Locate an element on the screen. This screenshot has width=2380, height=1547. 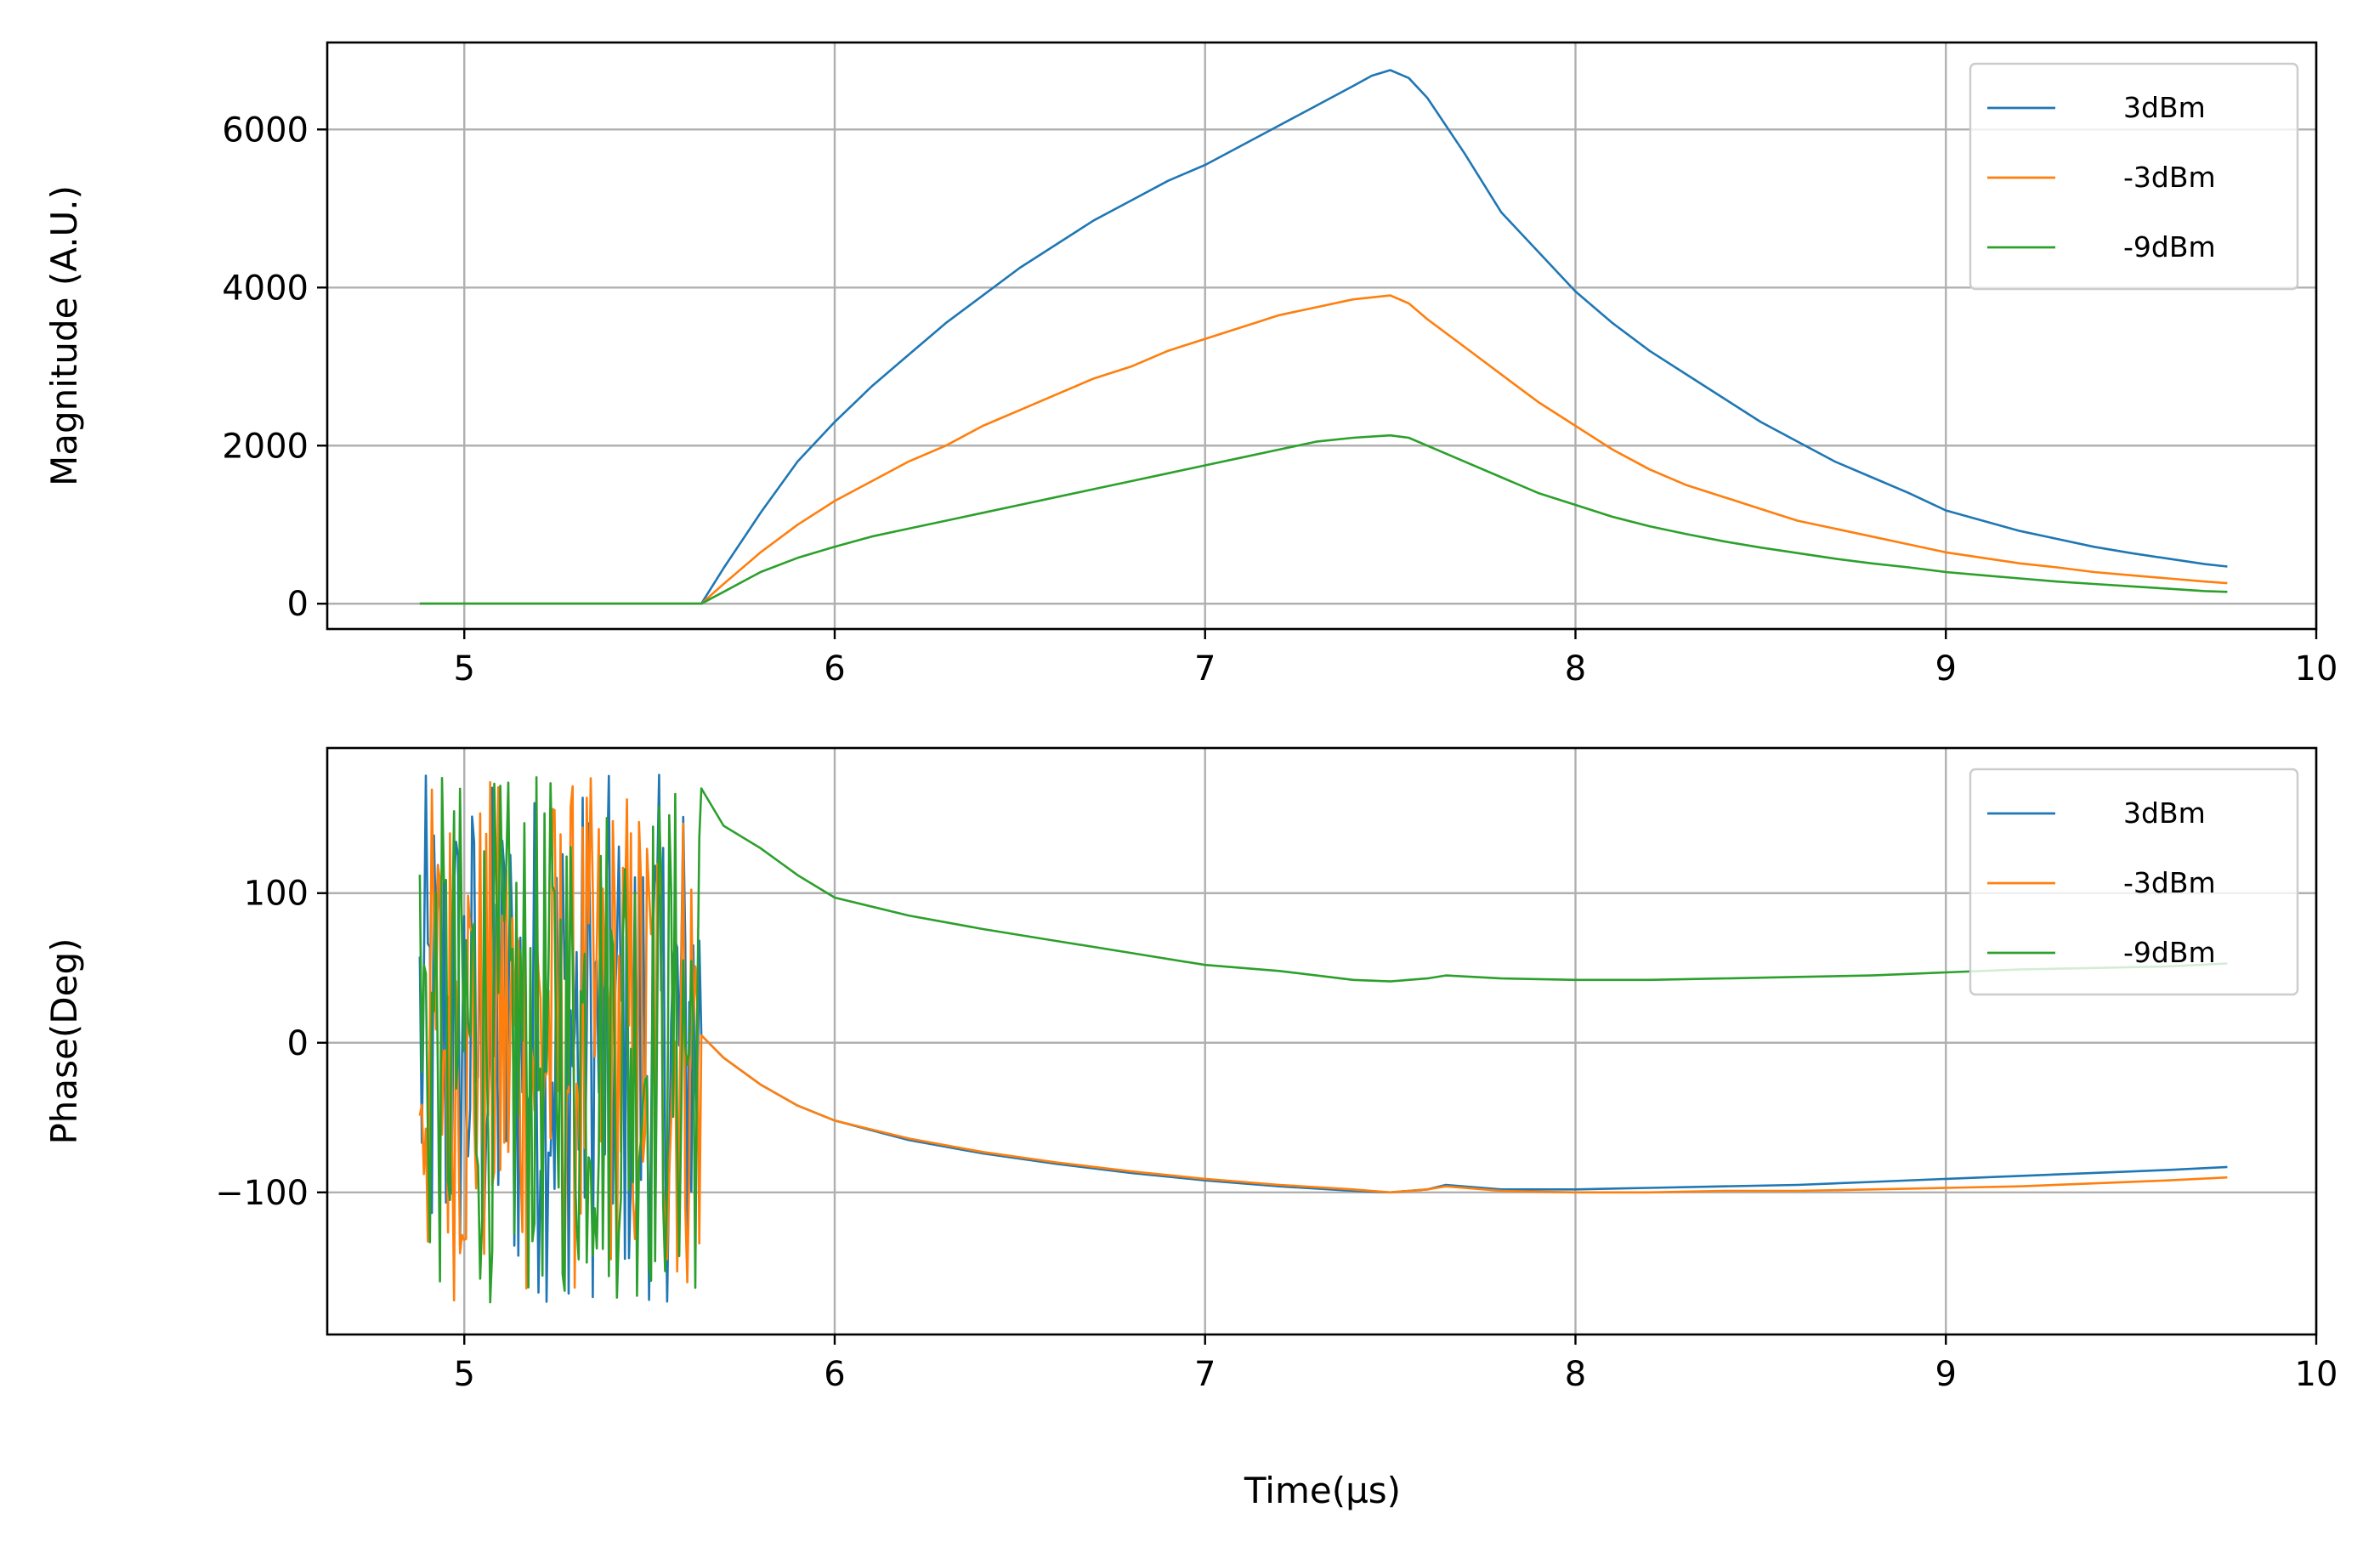
y-tick-label: −100 is located at coordinates (262, 1193).